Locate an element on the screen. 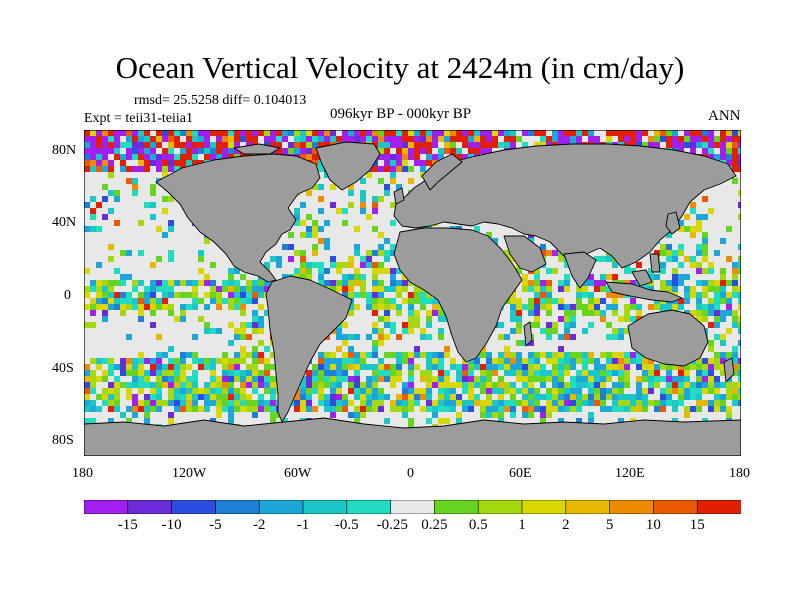 The height and width of the screenshot is (600, 800). colorbar-label: 0.25 is located at coordinates (434, 525).